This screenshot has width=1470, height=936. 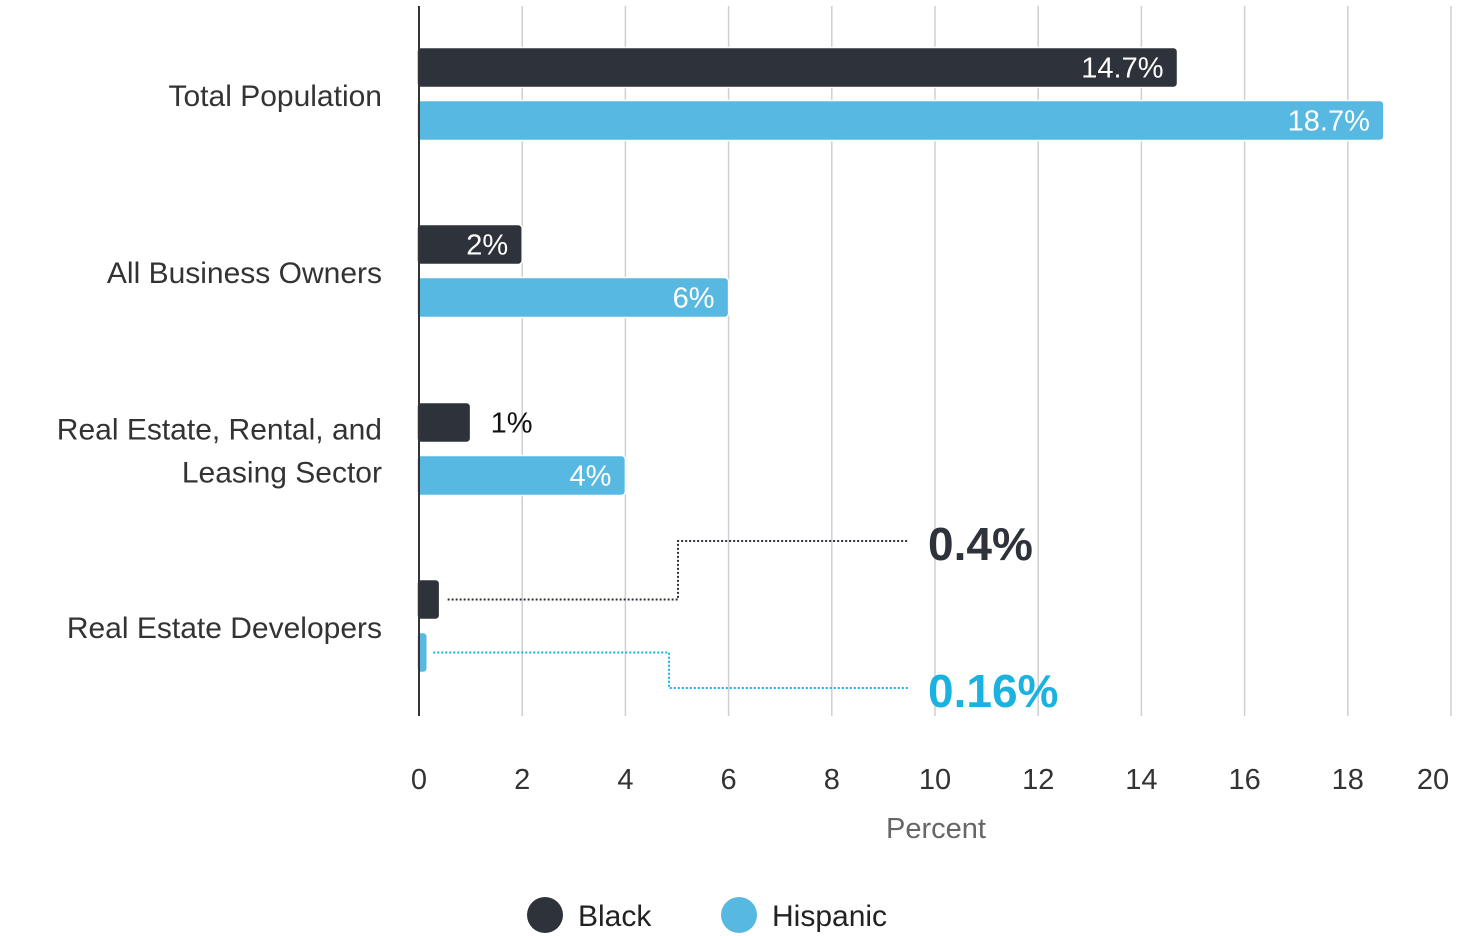 I want to click on data-label: 4%, so click(x=590, y=477).